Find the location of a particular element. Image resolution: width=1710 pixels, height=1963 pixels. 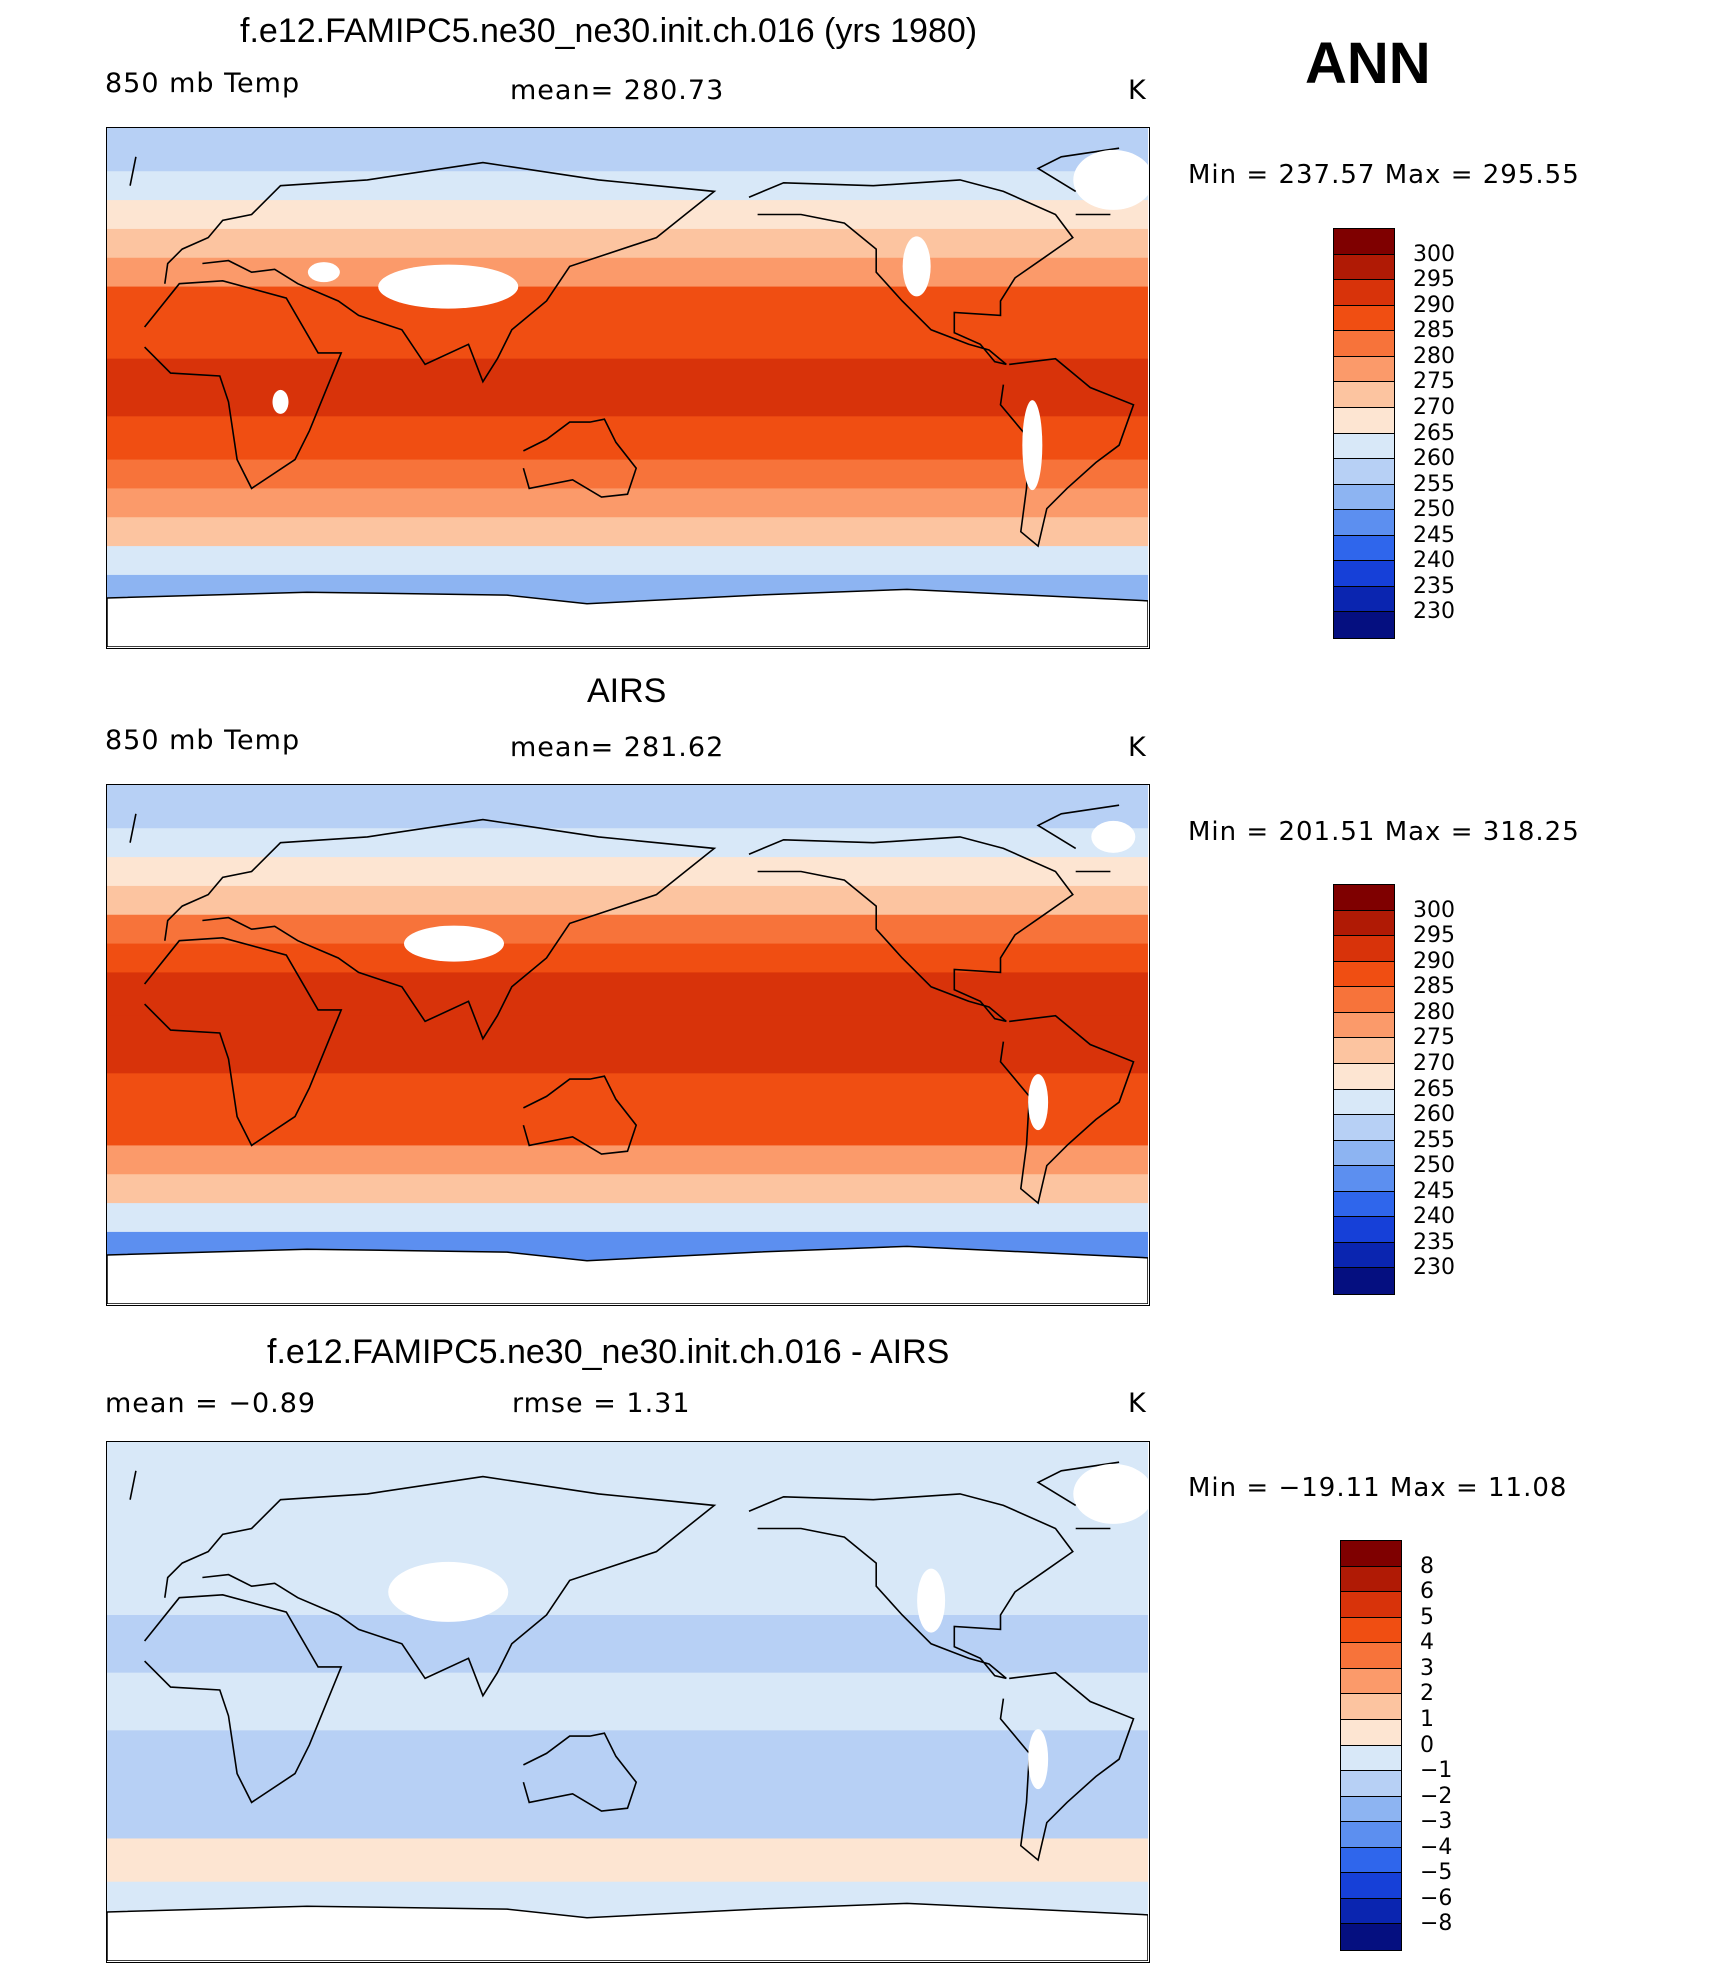

colorbar-tick-label: −3 is located at coordinates (1436, 1822).